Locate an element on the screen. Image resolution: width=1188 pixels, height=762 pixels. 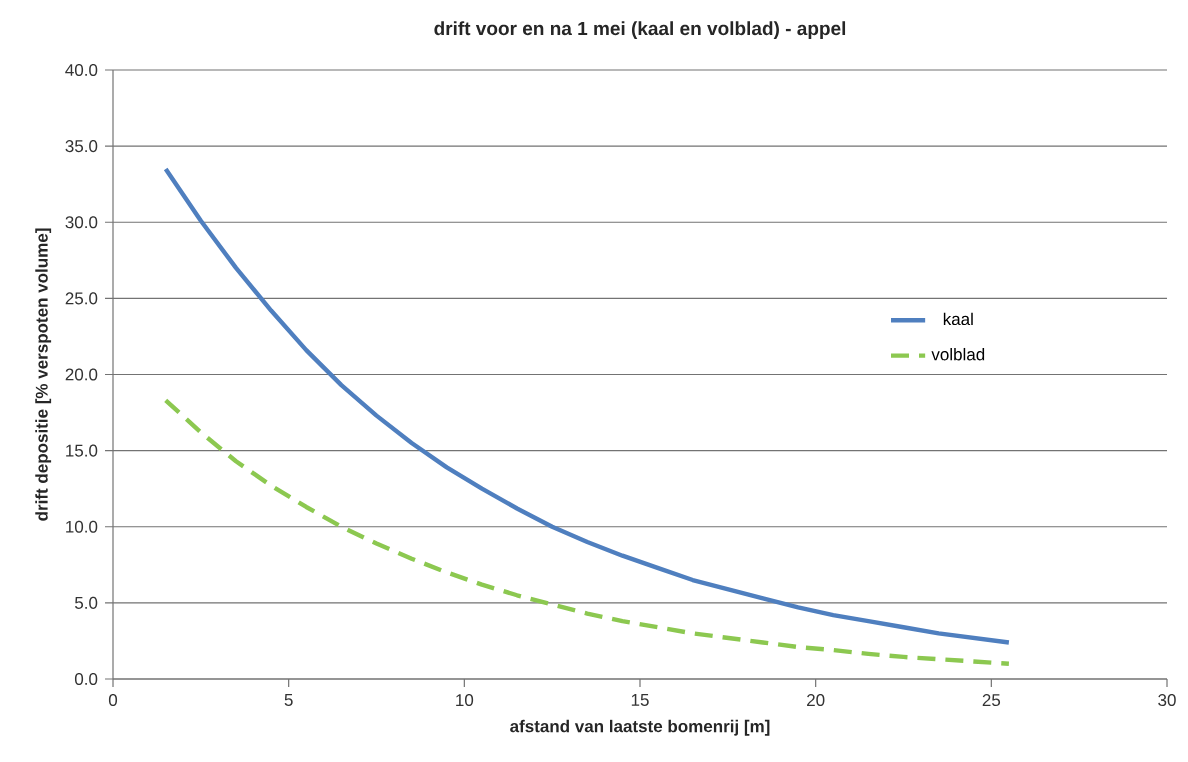
y-axis-title: drift depositie [% verspoten volume] is located at coordinates (43, 374).